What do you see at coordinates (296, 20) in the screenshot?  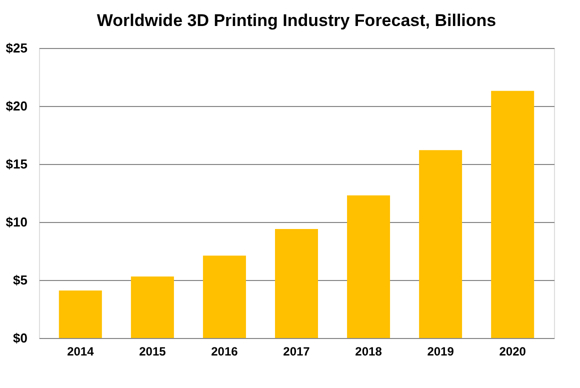 I see `chart-title: Worldwide 3D Printing Industry Forecast, Billions` at bounding box center [296, 20].